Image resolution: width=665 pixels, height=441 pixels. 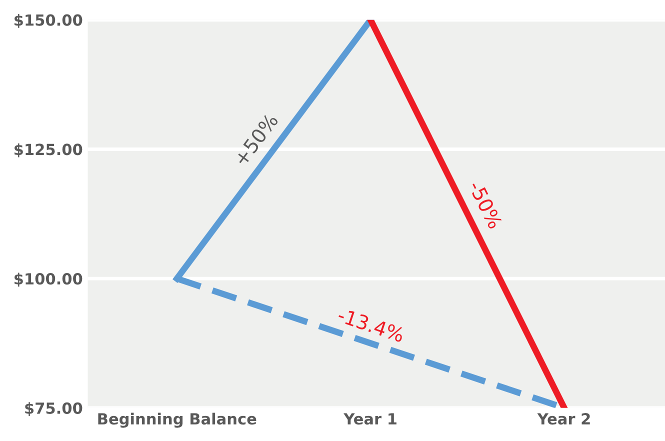 I want to click on y-tick-label: $125.00, so click(x=48, y=150).